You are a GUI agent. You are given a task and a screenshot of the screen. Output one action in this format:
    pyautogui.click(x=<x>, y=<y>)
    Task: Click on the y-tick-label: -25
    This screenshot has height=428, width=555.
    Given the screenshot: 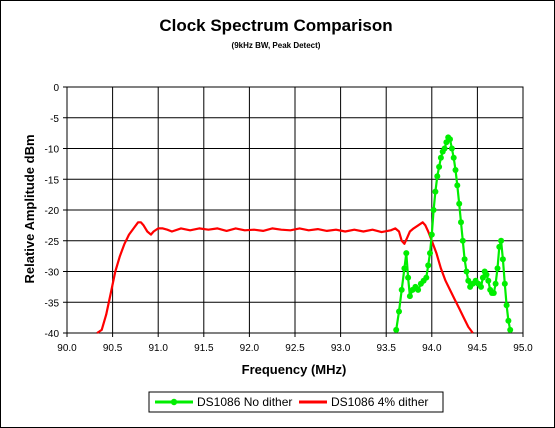 What is the action you would take?
    pyautogui.click(x=52, y=242)
    